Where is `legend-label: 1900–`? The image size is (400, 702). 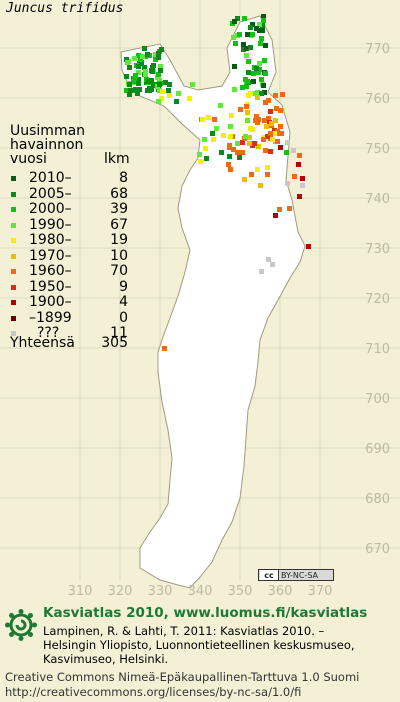
legend-label: 1900– is located at coordinates (50, 302).